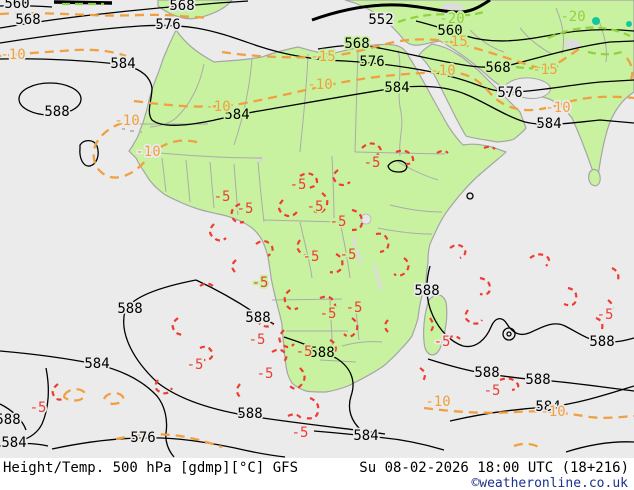  Describe the element at coordinates (472, 93) in the screenshot. I see `land-arabia` at that location.